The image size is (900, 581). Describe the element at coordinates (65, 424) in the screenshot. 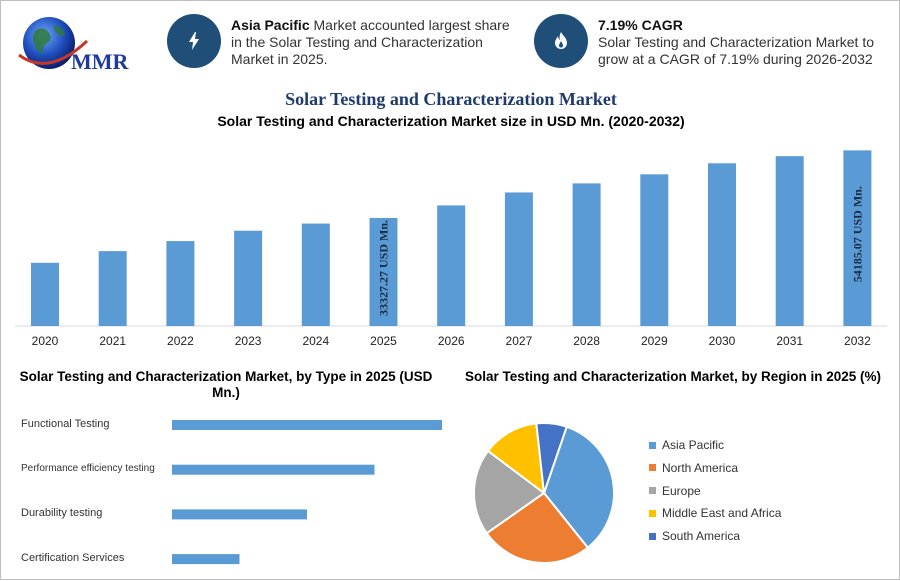

I see `type-label-0: Functional Testing` at that location.